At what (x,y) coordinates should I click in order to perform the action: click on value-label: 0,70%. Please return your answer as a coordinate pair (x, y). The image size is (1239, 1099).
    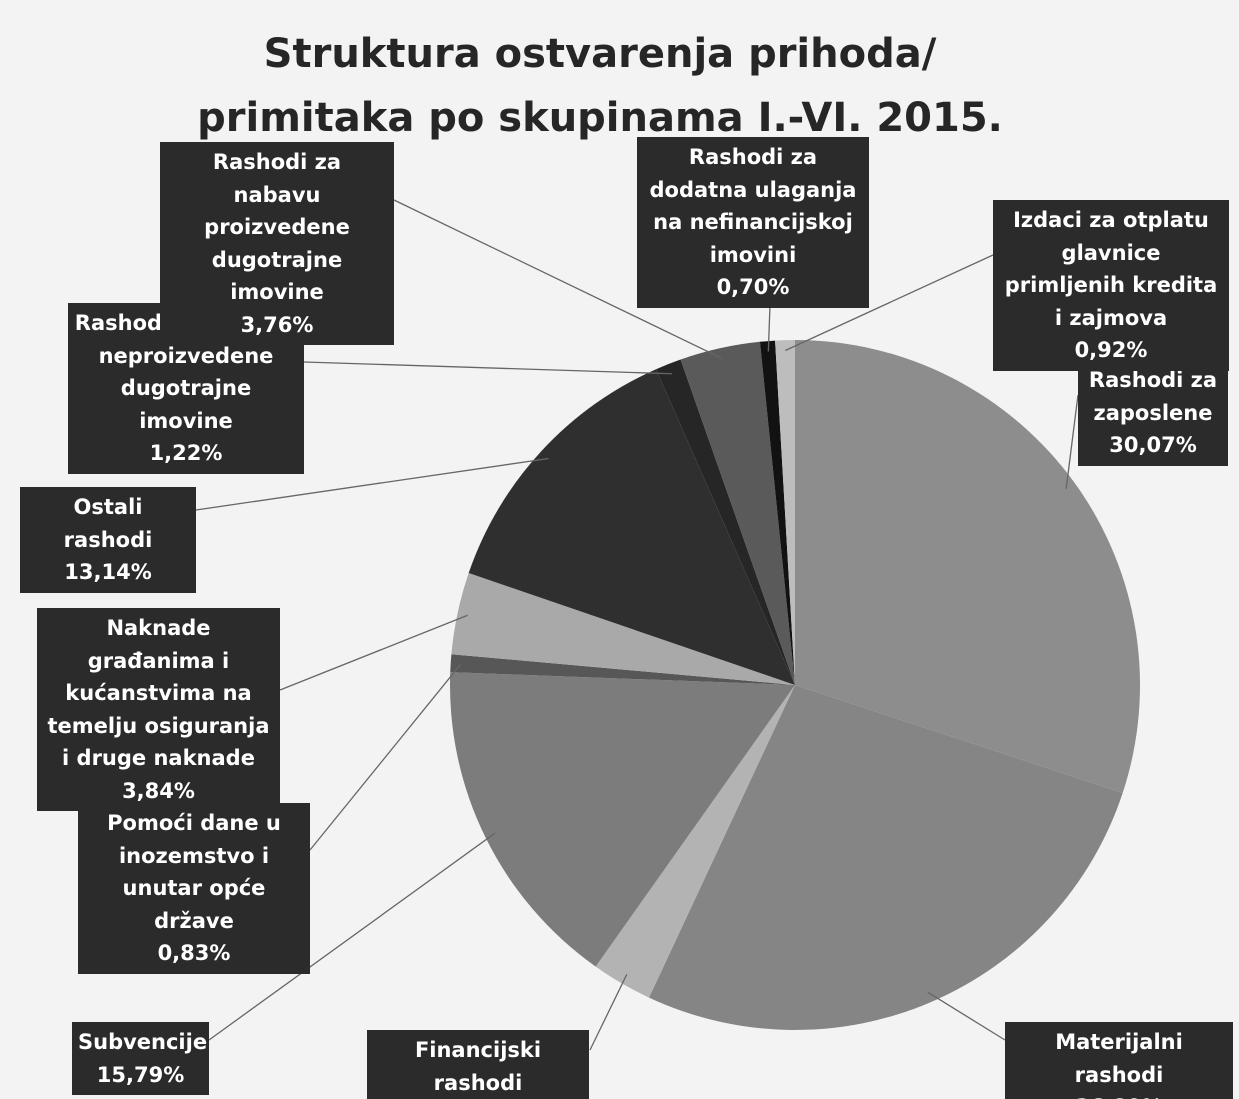
    Looking at the image, I should click on (753, 287).